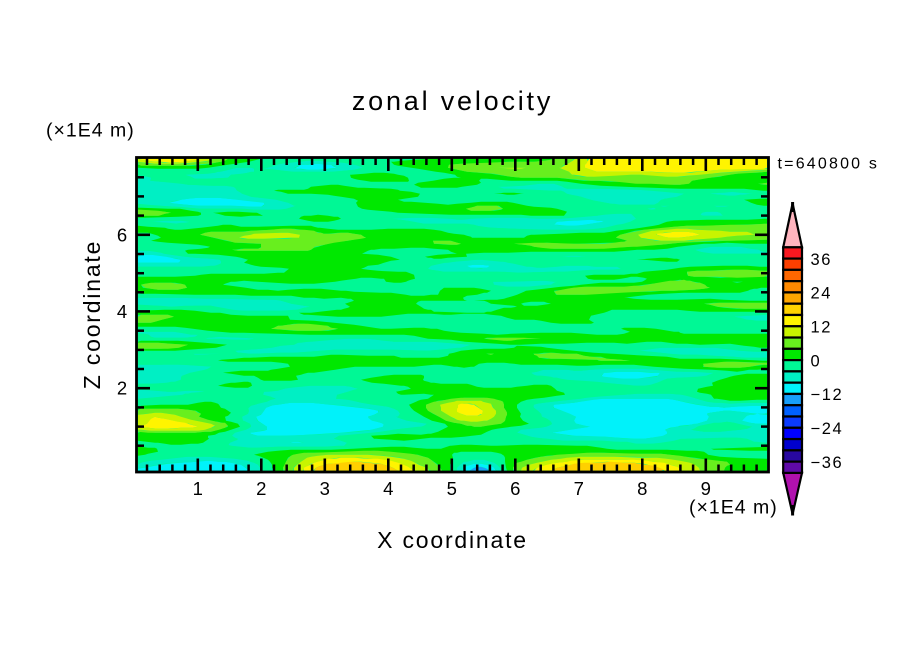 The height and width of the screenshot is (654, 904). Describe the element at coordinates (827, 395) in the screenshot. I see `svg-text: −12` at that location.